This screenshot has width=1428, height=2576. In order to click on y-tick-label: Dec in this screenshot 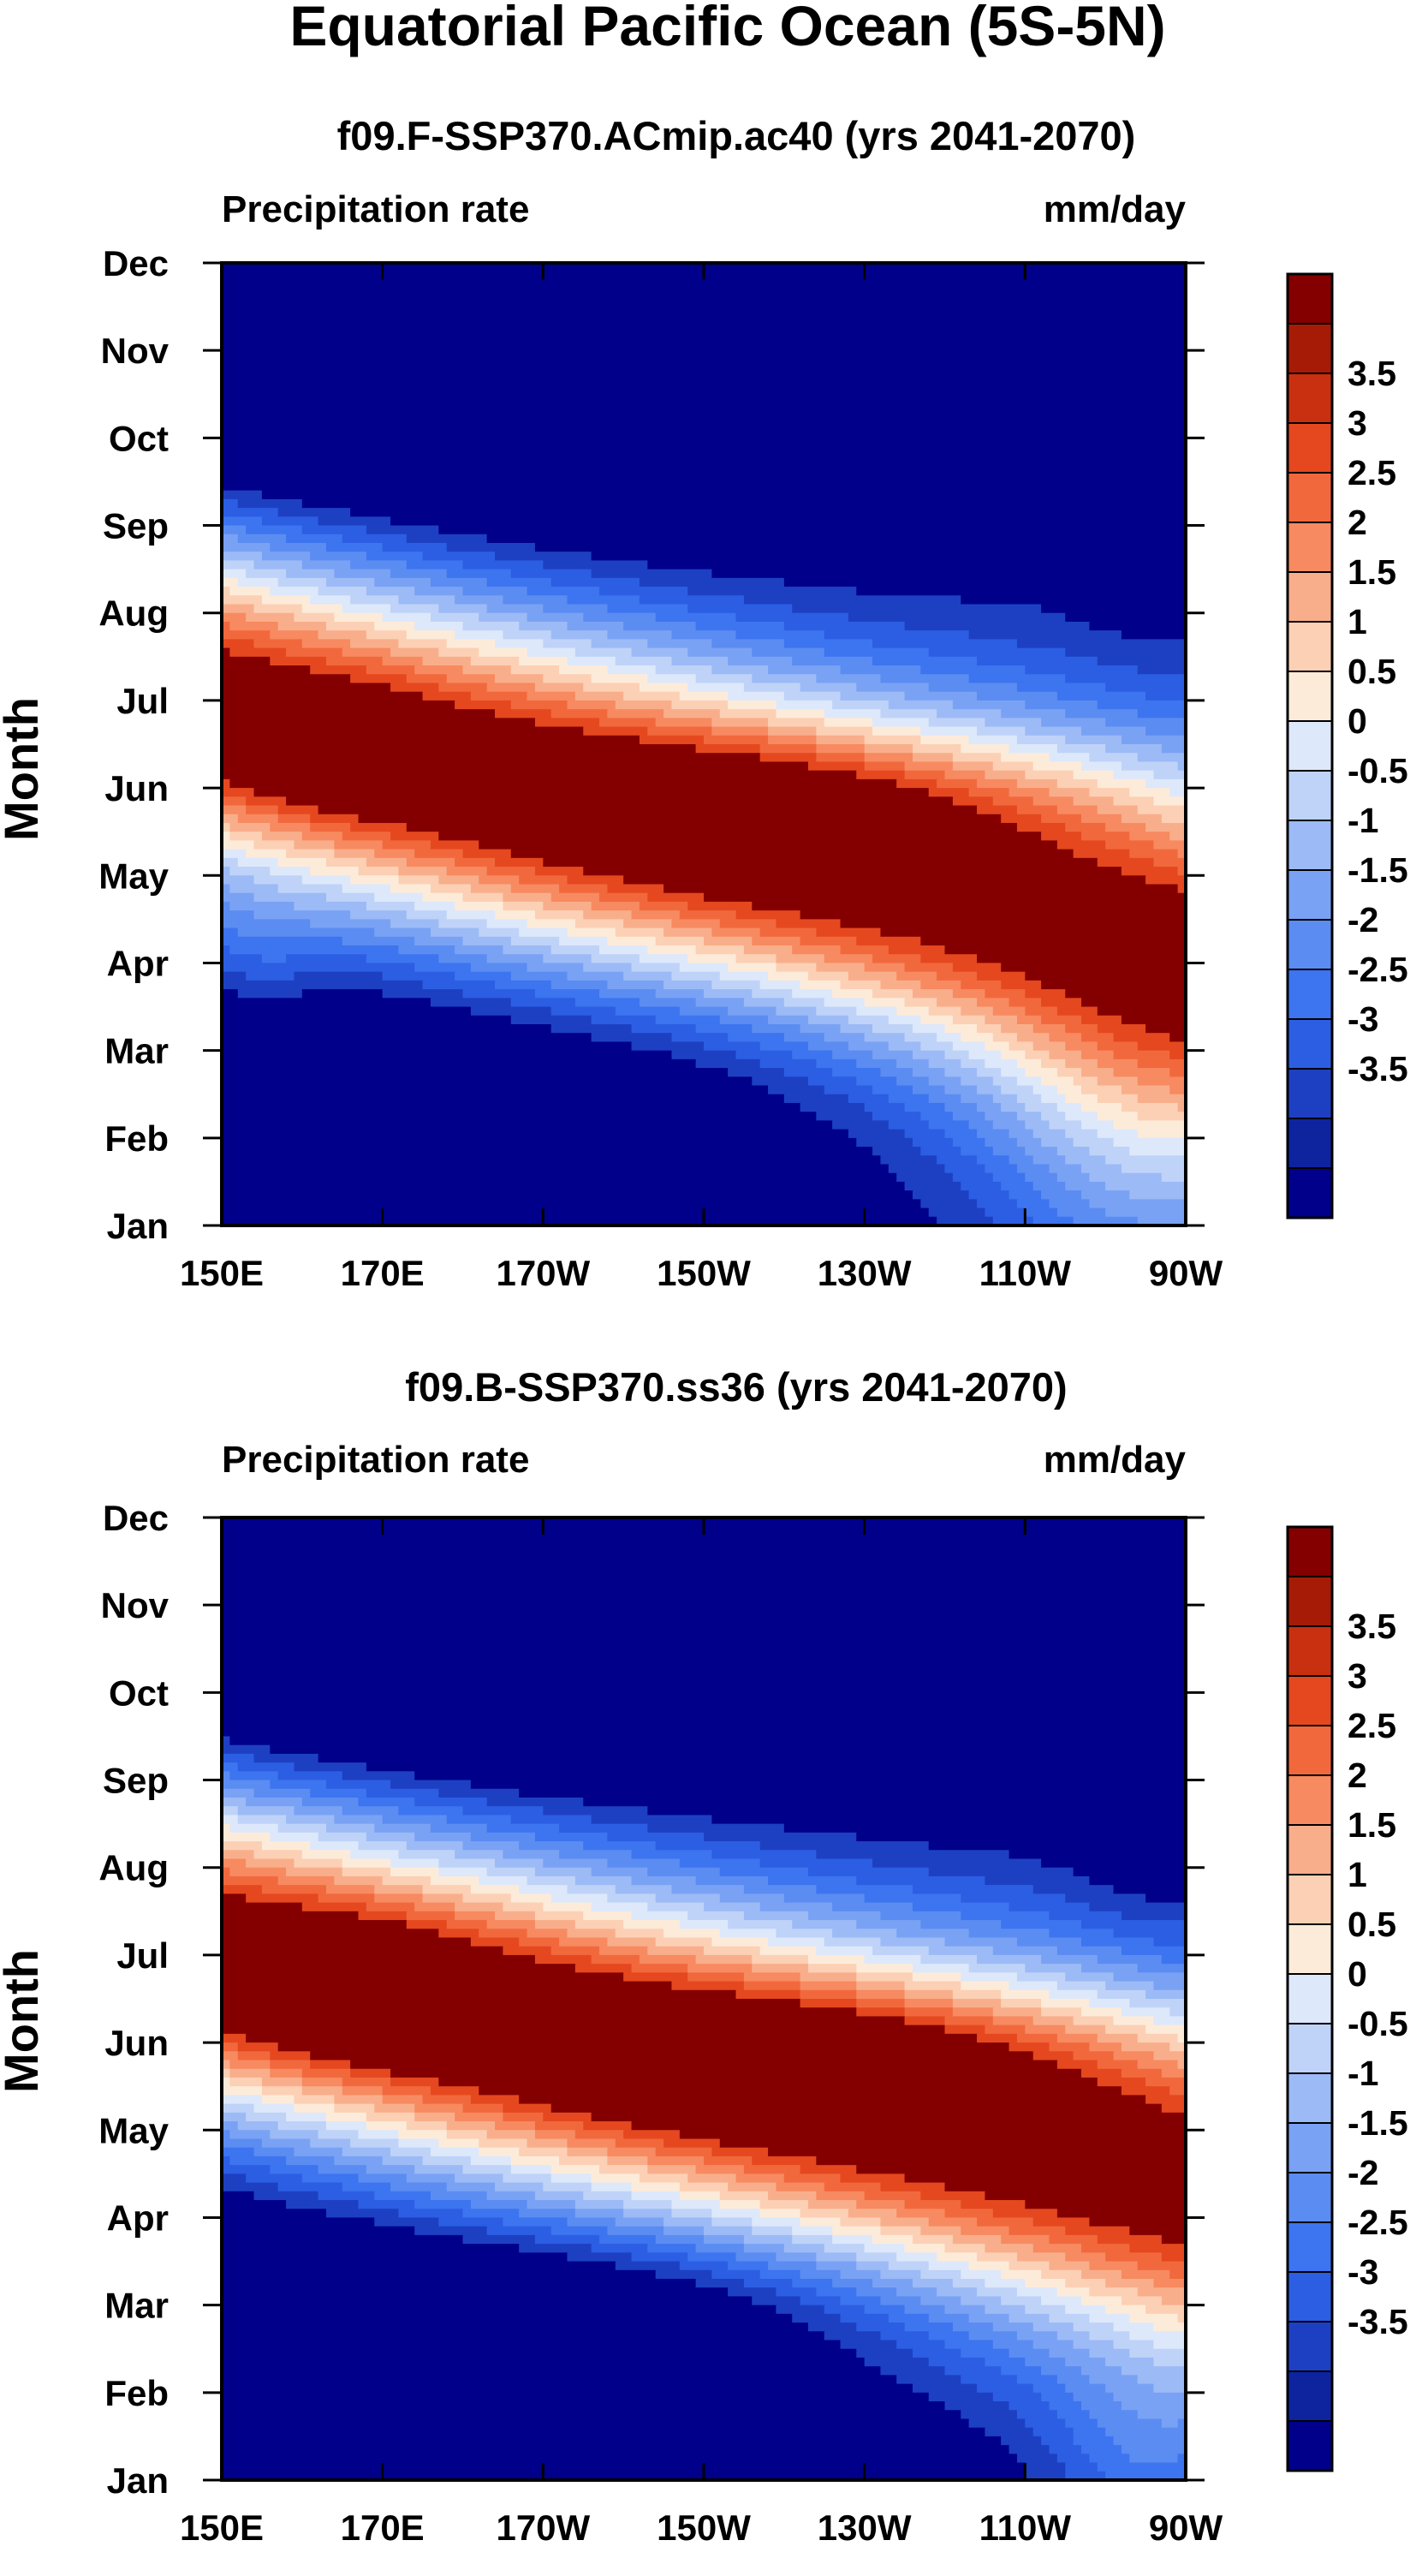, I will do `click(136, 1518)`.